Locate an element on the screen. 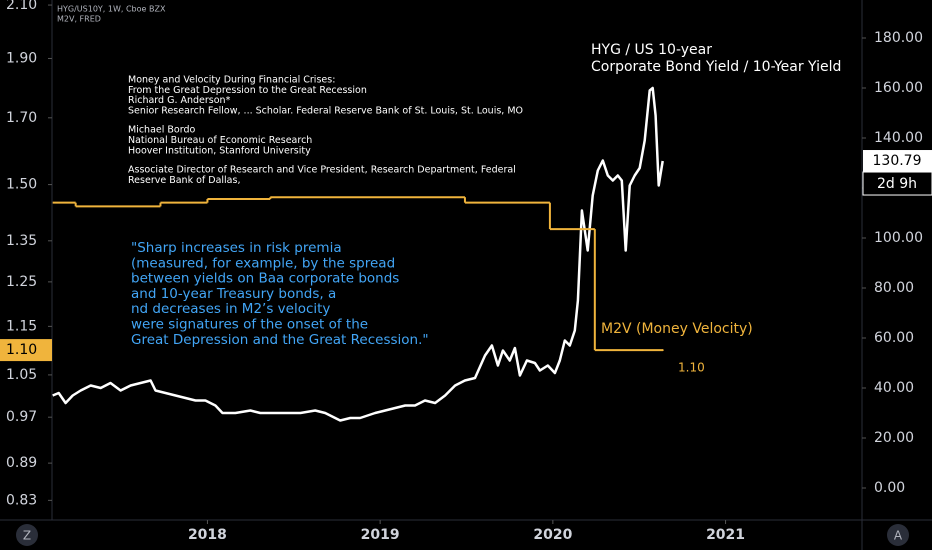 This screenshot has width=932, height=550. y-tick-label: 1.70 is located at coordinates (21, 118).